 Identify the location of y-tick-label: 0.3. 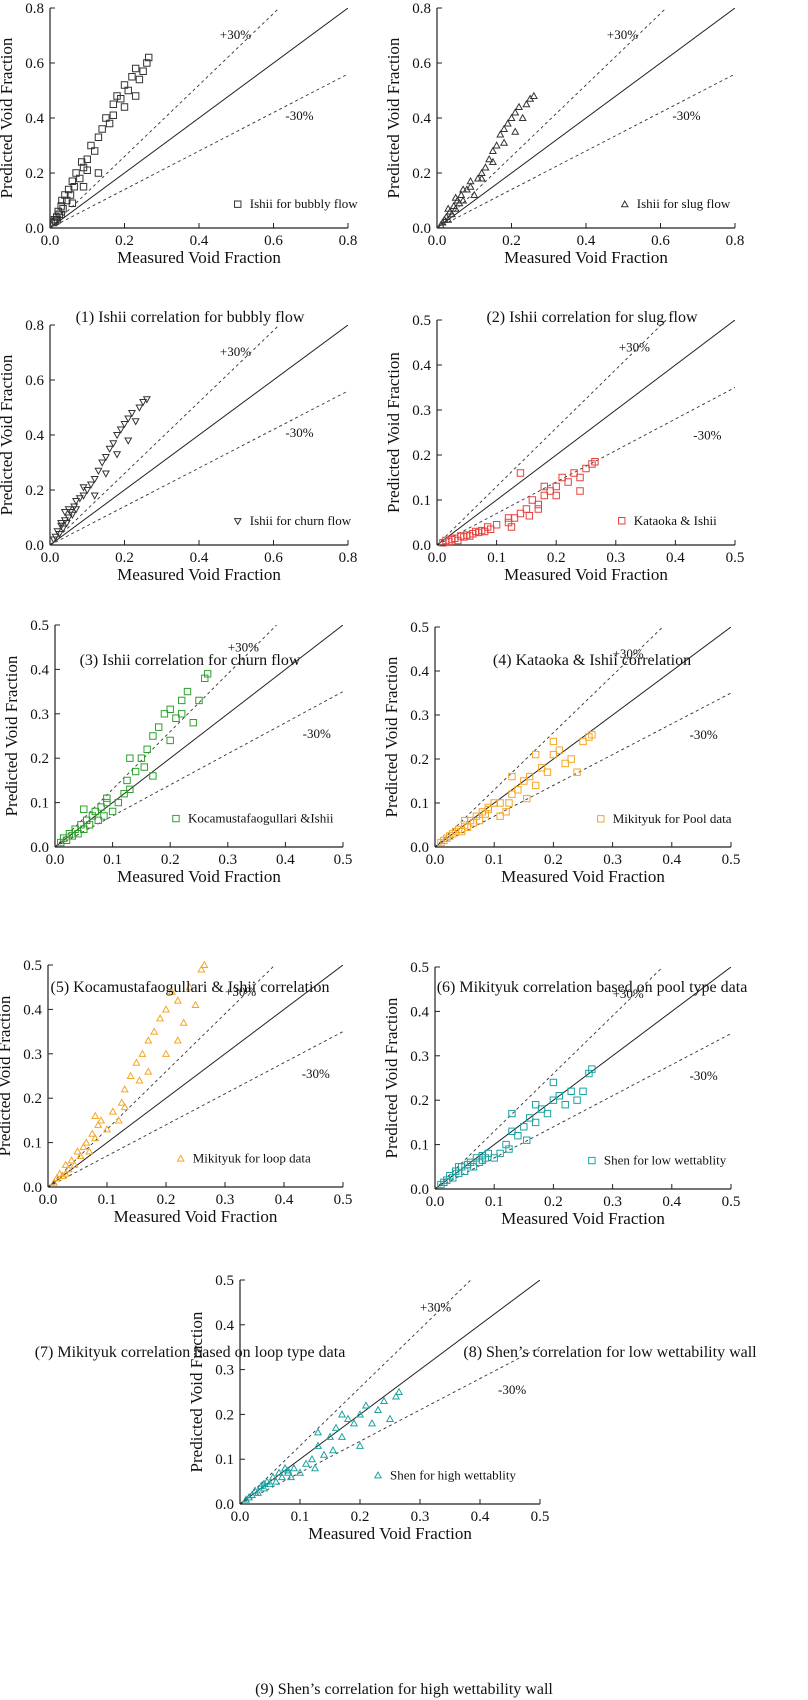
(224, 1371).